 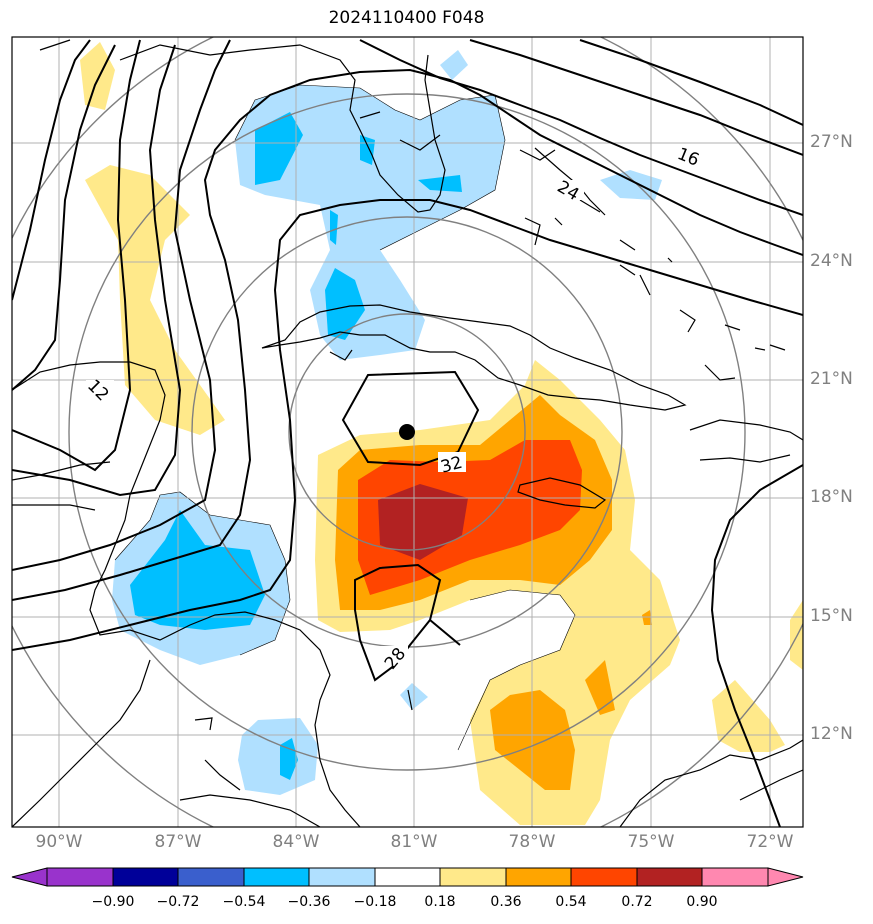 What do you see at coordinates (785, 877) in the screenshot?
I see `colorbar-high-extend` at bounding box center [785, 877].